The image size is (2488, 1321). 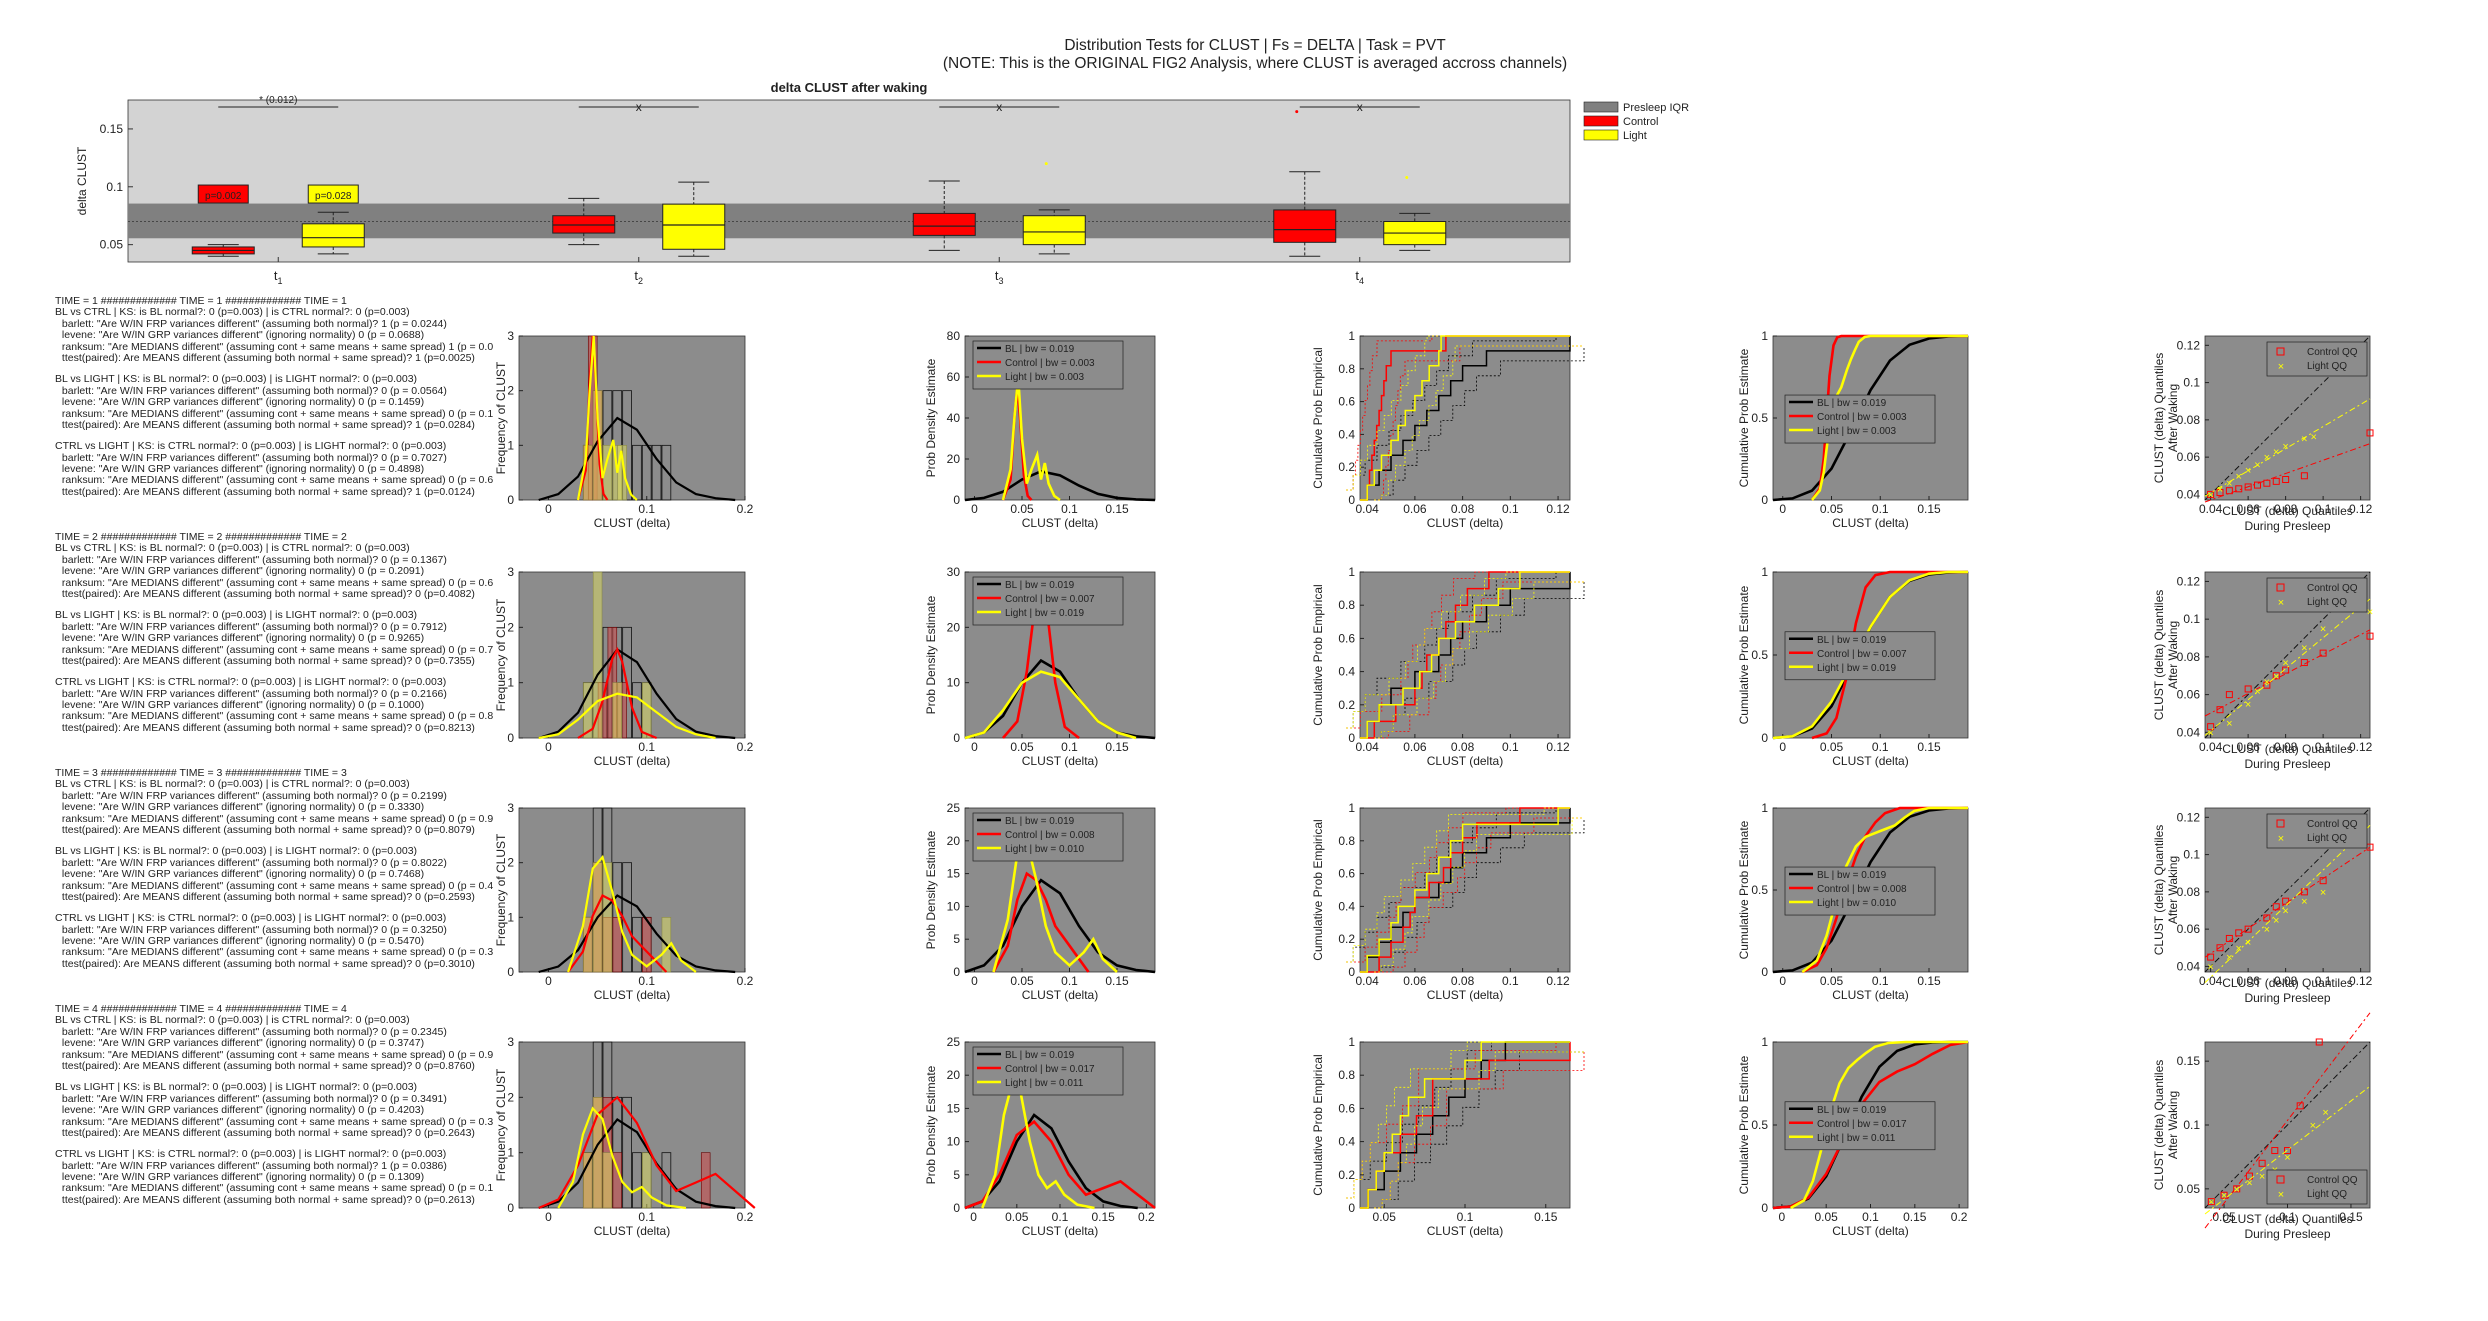 What do you see at coordinates (82, 180) in the screenshot?
I see `y-axis-label: delta CLUST` at bounding box center [82, 180].